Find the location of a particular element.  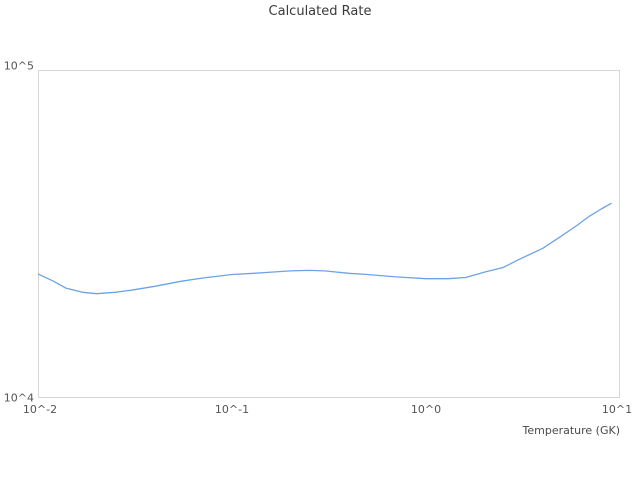

x-tick-label-1e1: 10^1 is located at coordinates (617, 409).